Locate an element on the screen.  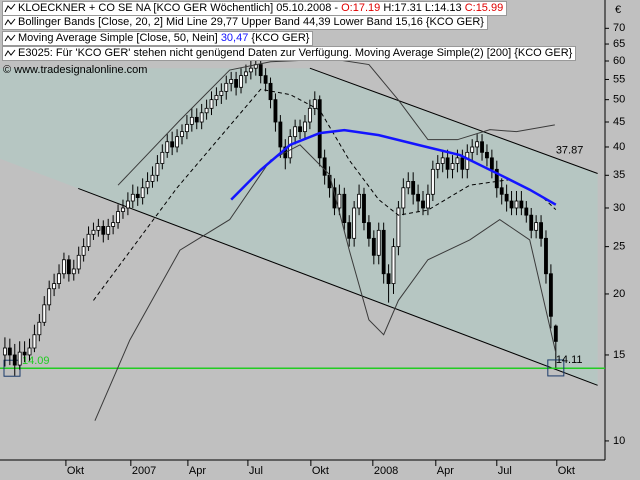
close-text: C:15.99 is located at coordinates (484, 8).